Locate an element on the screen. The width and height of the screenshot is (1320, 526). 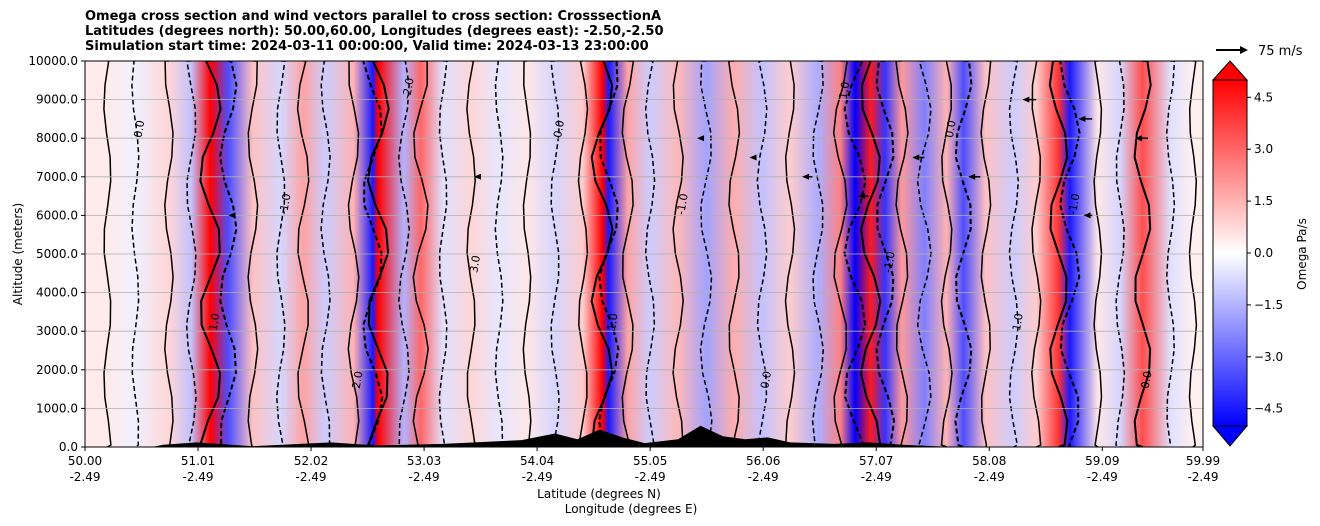
y-tick-label: 7000.0 is located at coordinates (57, 177).